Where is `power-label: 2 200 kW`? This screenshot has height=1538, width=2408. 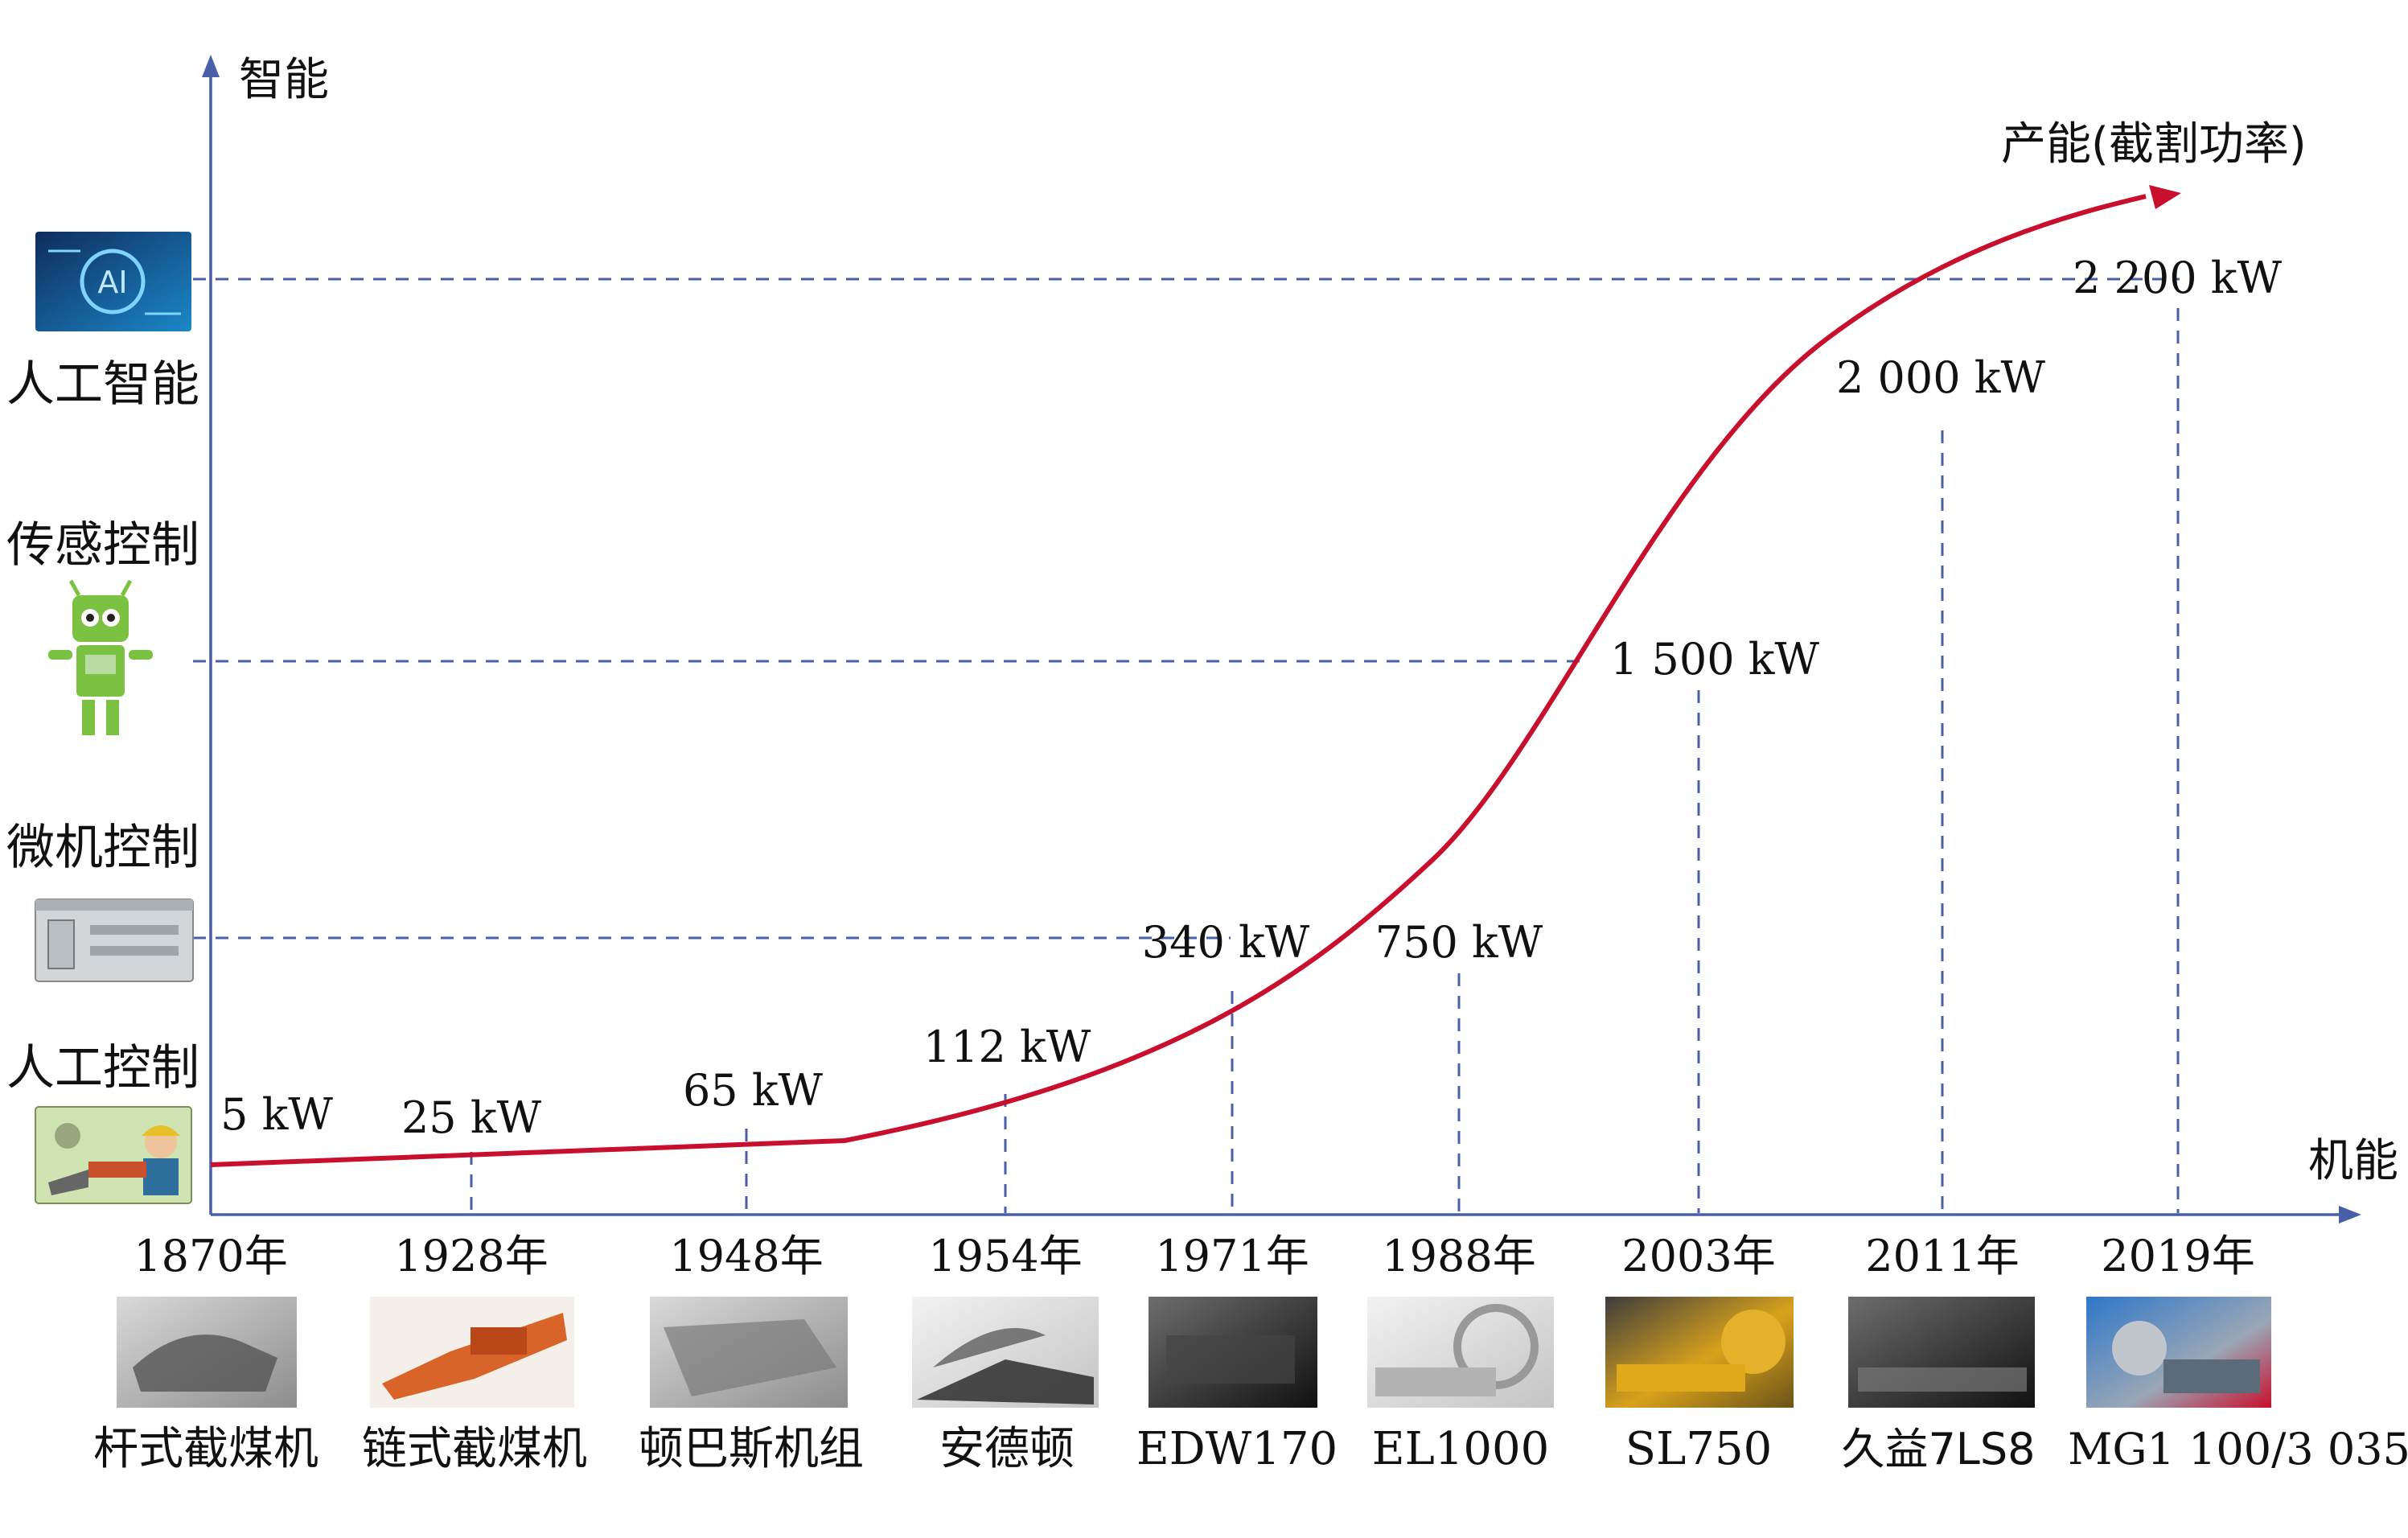 power-label: 2 200 kW is located at coordinates (2177, 278).